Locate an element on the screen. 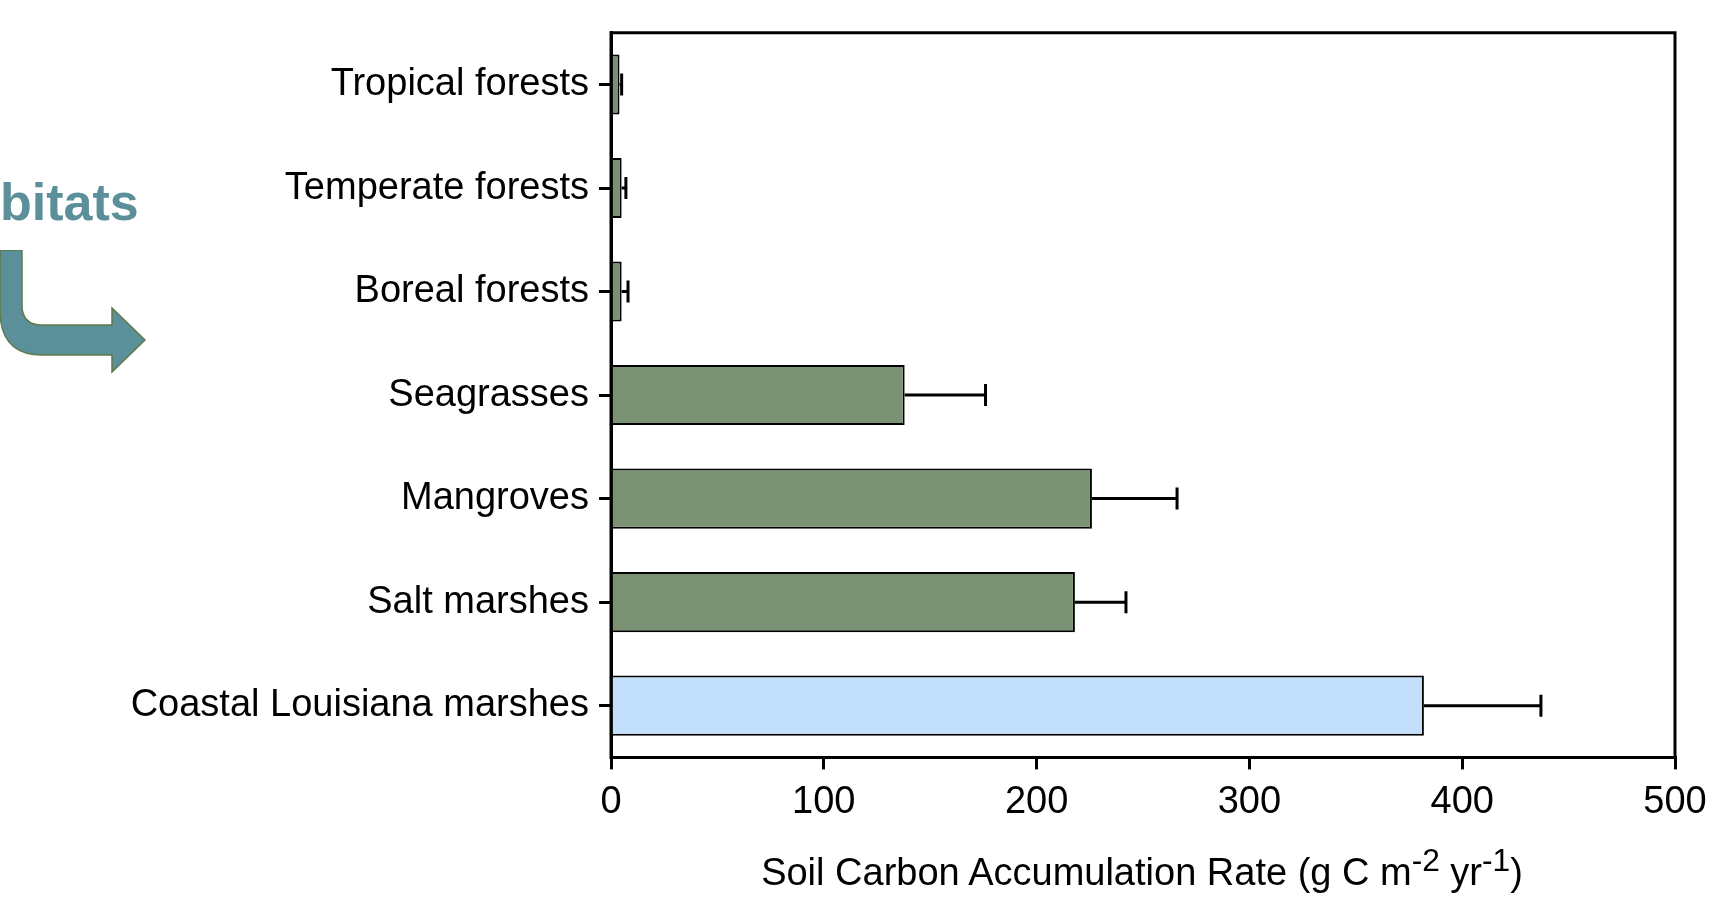 Image resolution: width=1727 pixels, height=910 pixels. x-axis-title: Soil Carbon Accumulation Rate (g C m$^{-2}$ yr$^{-1}$) is located at coordinates (1142, 868).